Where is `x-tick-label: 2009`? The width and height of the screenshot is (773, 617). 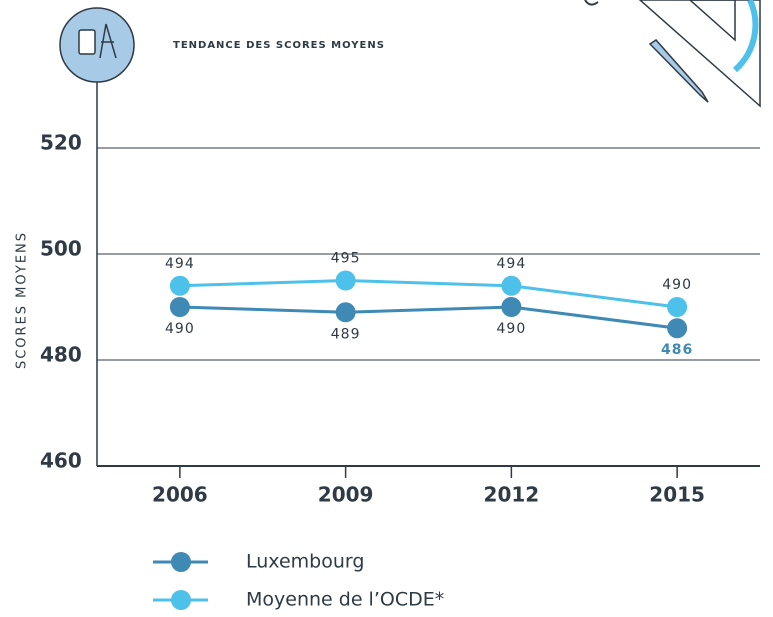
x-tick-label: 2009 is located at coordinates (346, 495).